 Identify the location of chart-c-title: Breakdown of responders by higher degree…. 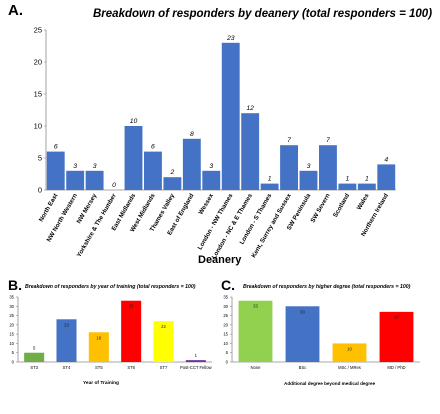
(327, 287).